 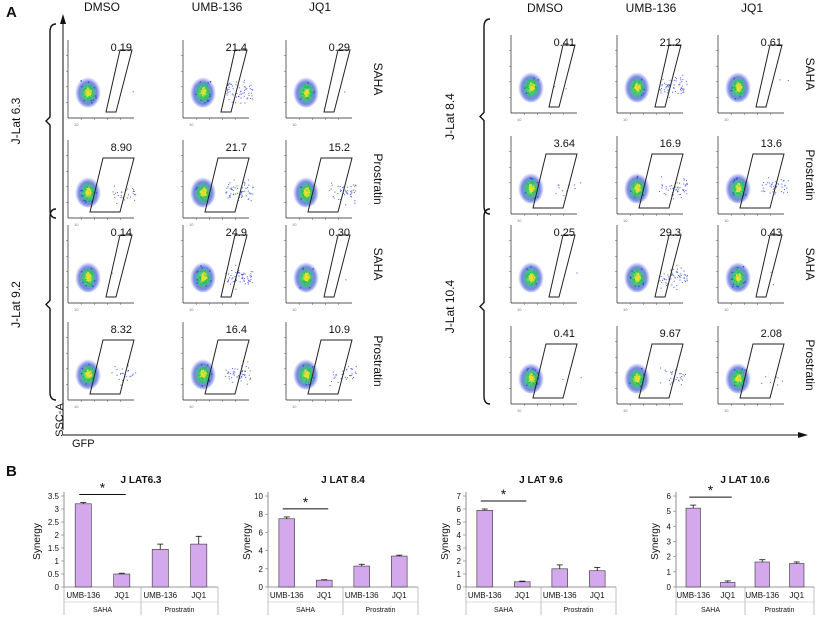 What do you see at coordinates (287, 595) in the screenshot?
I see `category-label: UMB-136` at bounding box center [287, 595].